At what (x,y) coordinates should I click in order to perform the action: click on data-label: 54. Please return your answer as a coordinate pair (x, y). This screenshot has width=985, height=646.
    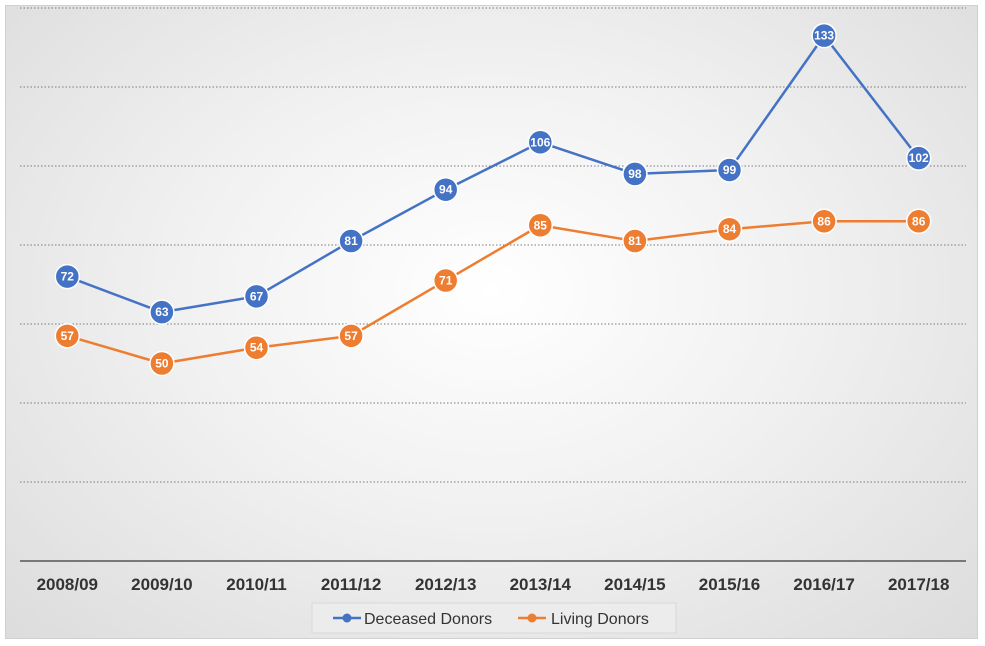
    Looking at the image, I should click on (257, 348).